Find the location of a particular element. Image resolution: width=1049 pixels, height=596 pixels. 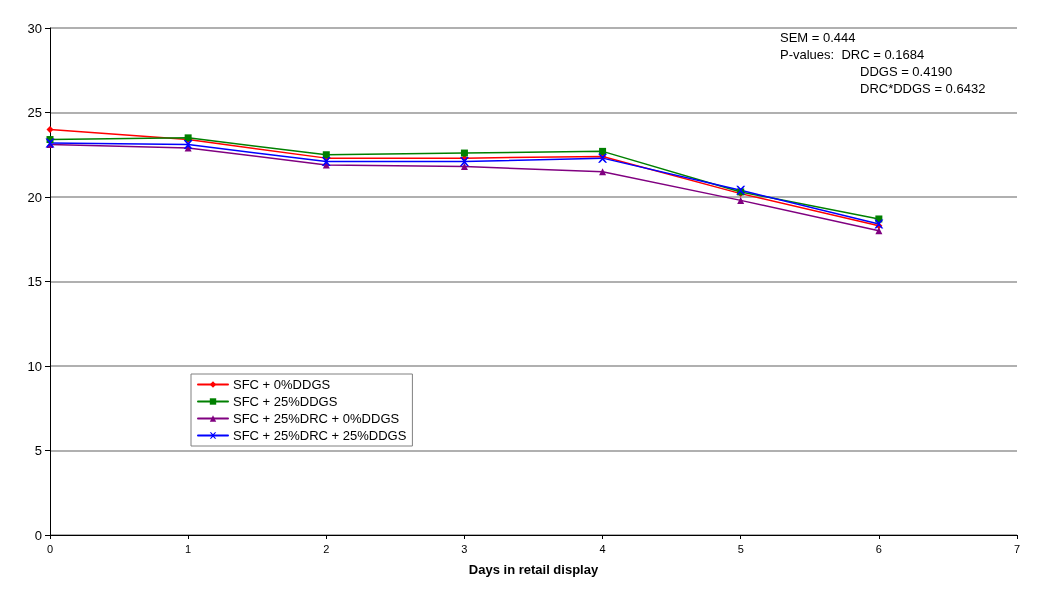

y-tick-label: 30 is located at coordinates (34, 28).